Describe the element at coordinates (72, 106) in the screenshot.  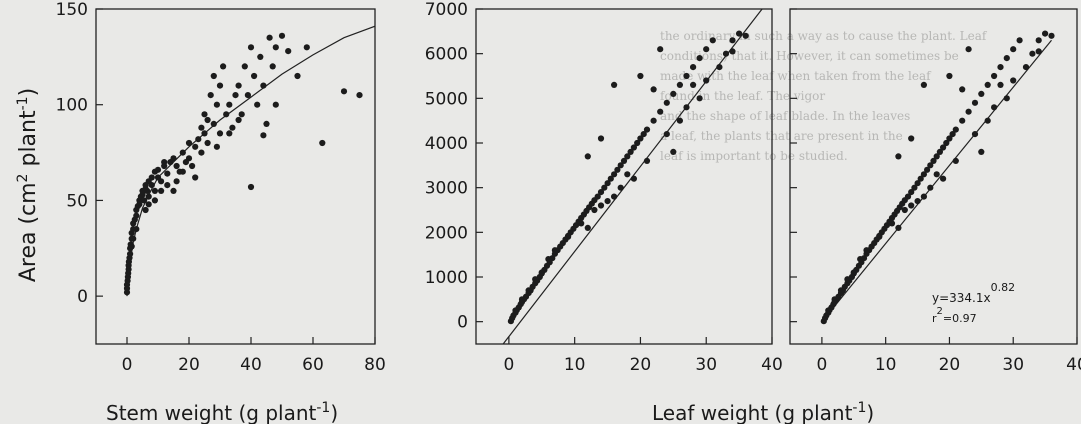
I see `y-tick-label: 100` at that location.